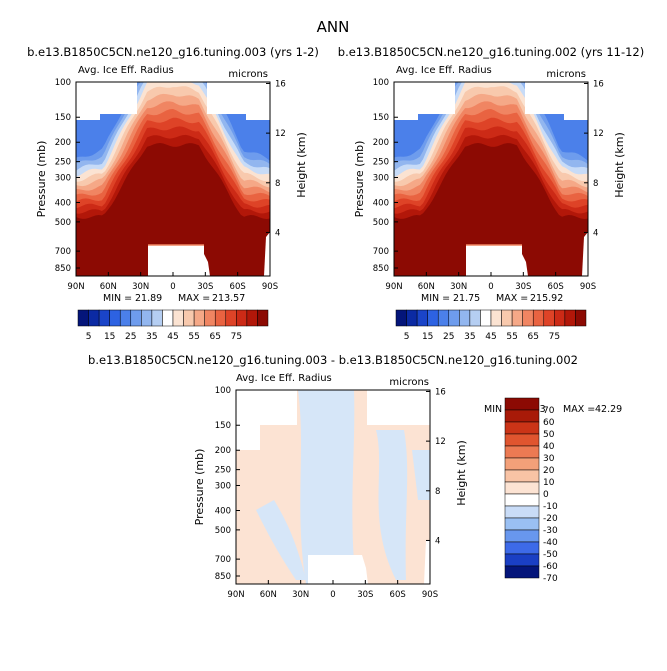  I want to click on panel-diff-min-label: MIN =, so click(498, 409).